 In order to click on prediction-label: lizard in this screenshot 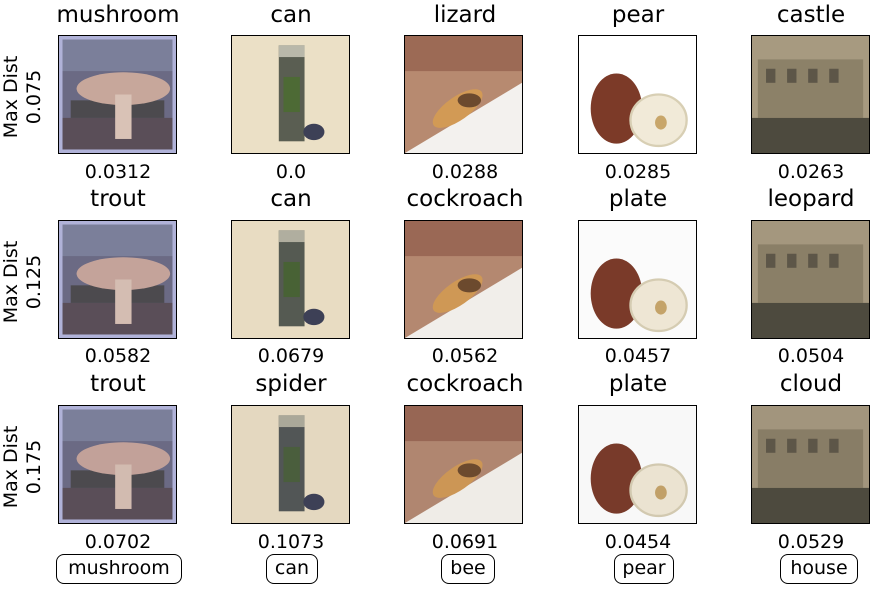, I will do `click(465, 15)`.